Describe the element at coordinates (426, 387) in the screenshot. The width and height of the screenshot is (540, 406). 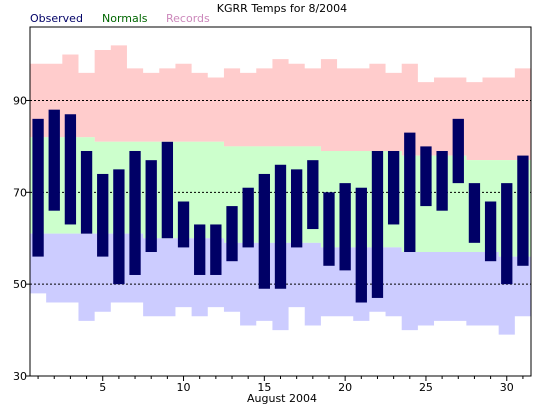
I see `x-tick-label-25: 25` at that location.